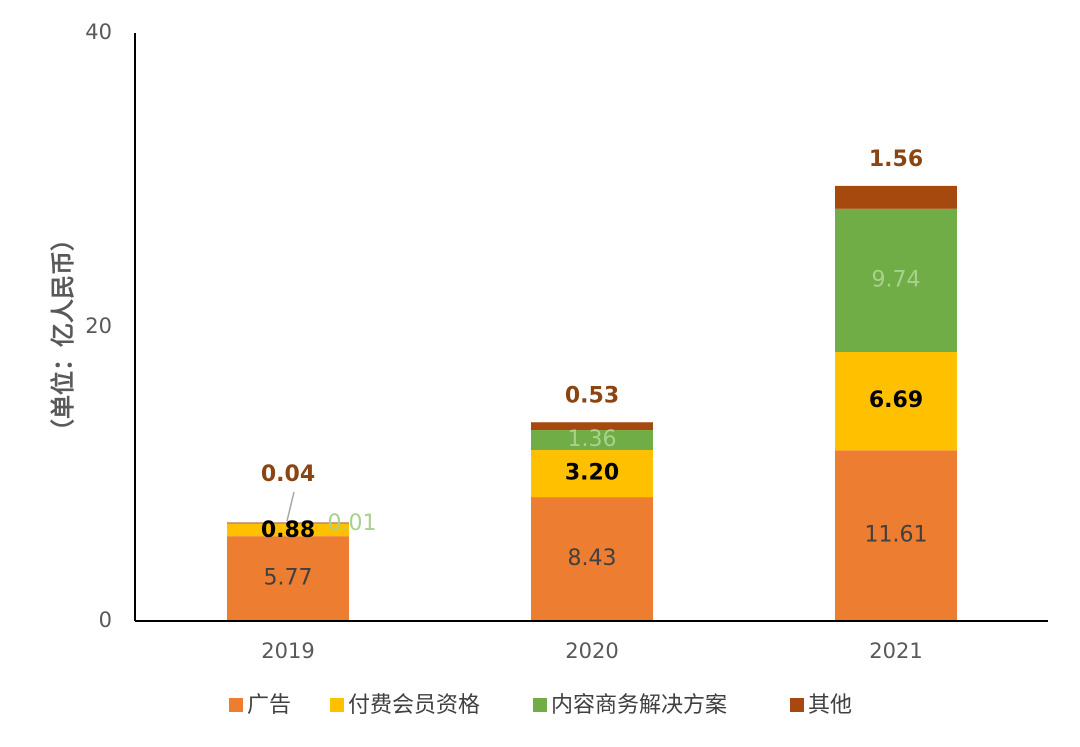 Image resolution: width=1080 pixels, height=747 pixels. I want to click on data-label-2019-membership: 0.88, so click(288, 530).